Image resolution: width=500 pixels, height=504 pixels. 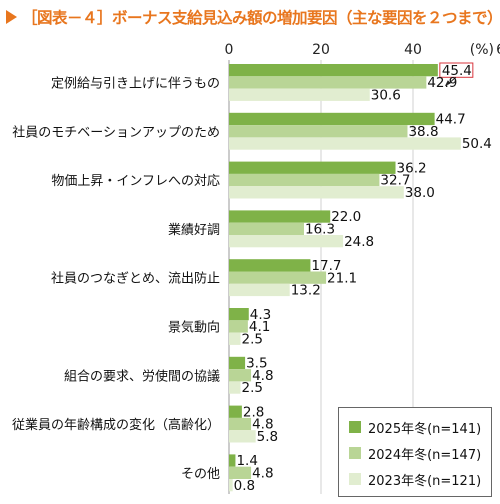 I want to click on bar-value-label: 21.1, so click(x=342, y=278).